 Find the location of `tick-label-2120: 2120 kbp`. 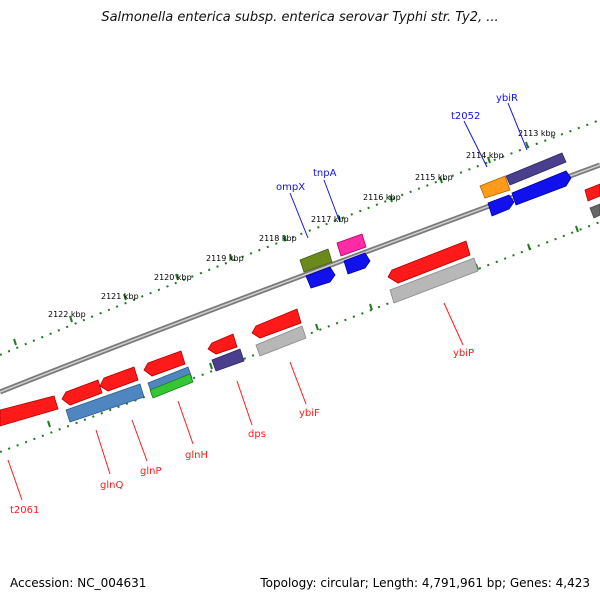

tick-label-2120: 2120 kbp is located at coordinates (173, 277).